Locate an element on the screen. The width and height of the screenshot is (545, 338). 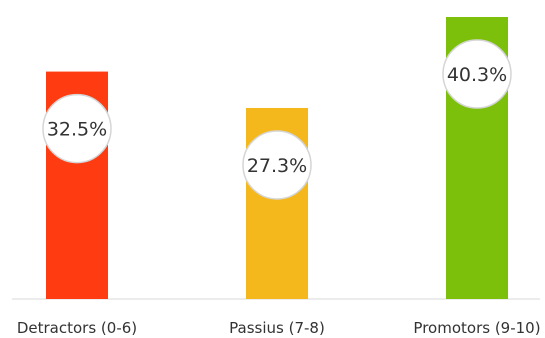
data-label-1: 32.5% is located at coordinates (77, 130).